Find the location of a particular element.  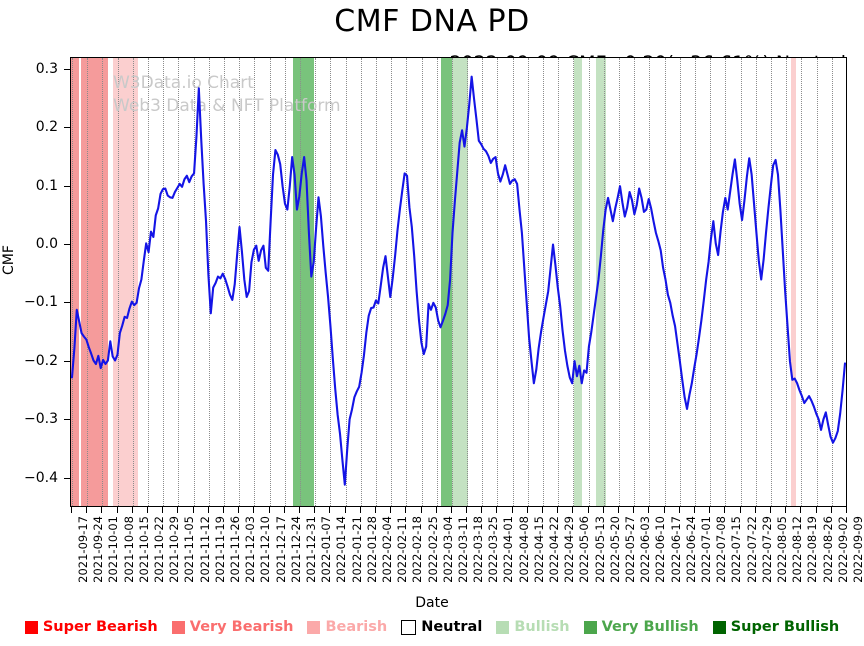

x-axis-tick-label: 2022-01-14 is located at coordinates (341, 549).